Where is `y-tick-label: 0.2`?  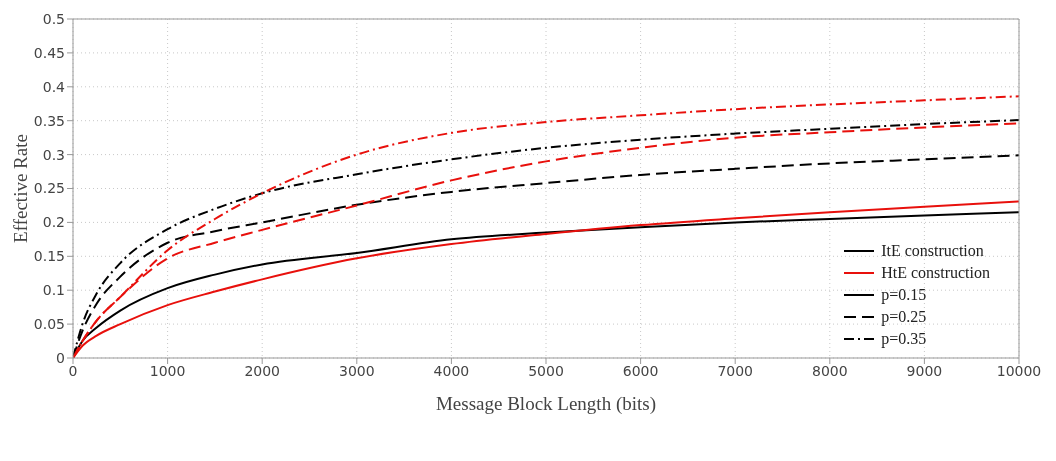
y-tick-label: 0.2 is located at coordinates (53, 222).